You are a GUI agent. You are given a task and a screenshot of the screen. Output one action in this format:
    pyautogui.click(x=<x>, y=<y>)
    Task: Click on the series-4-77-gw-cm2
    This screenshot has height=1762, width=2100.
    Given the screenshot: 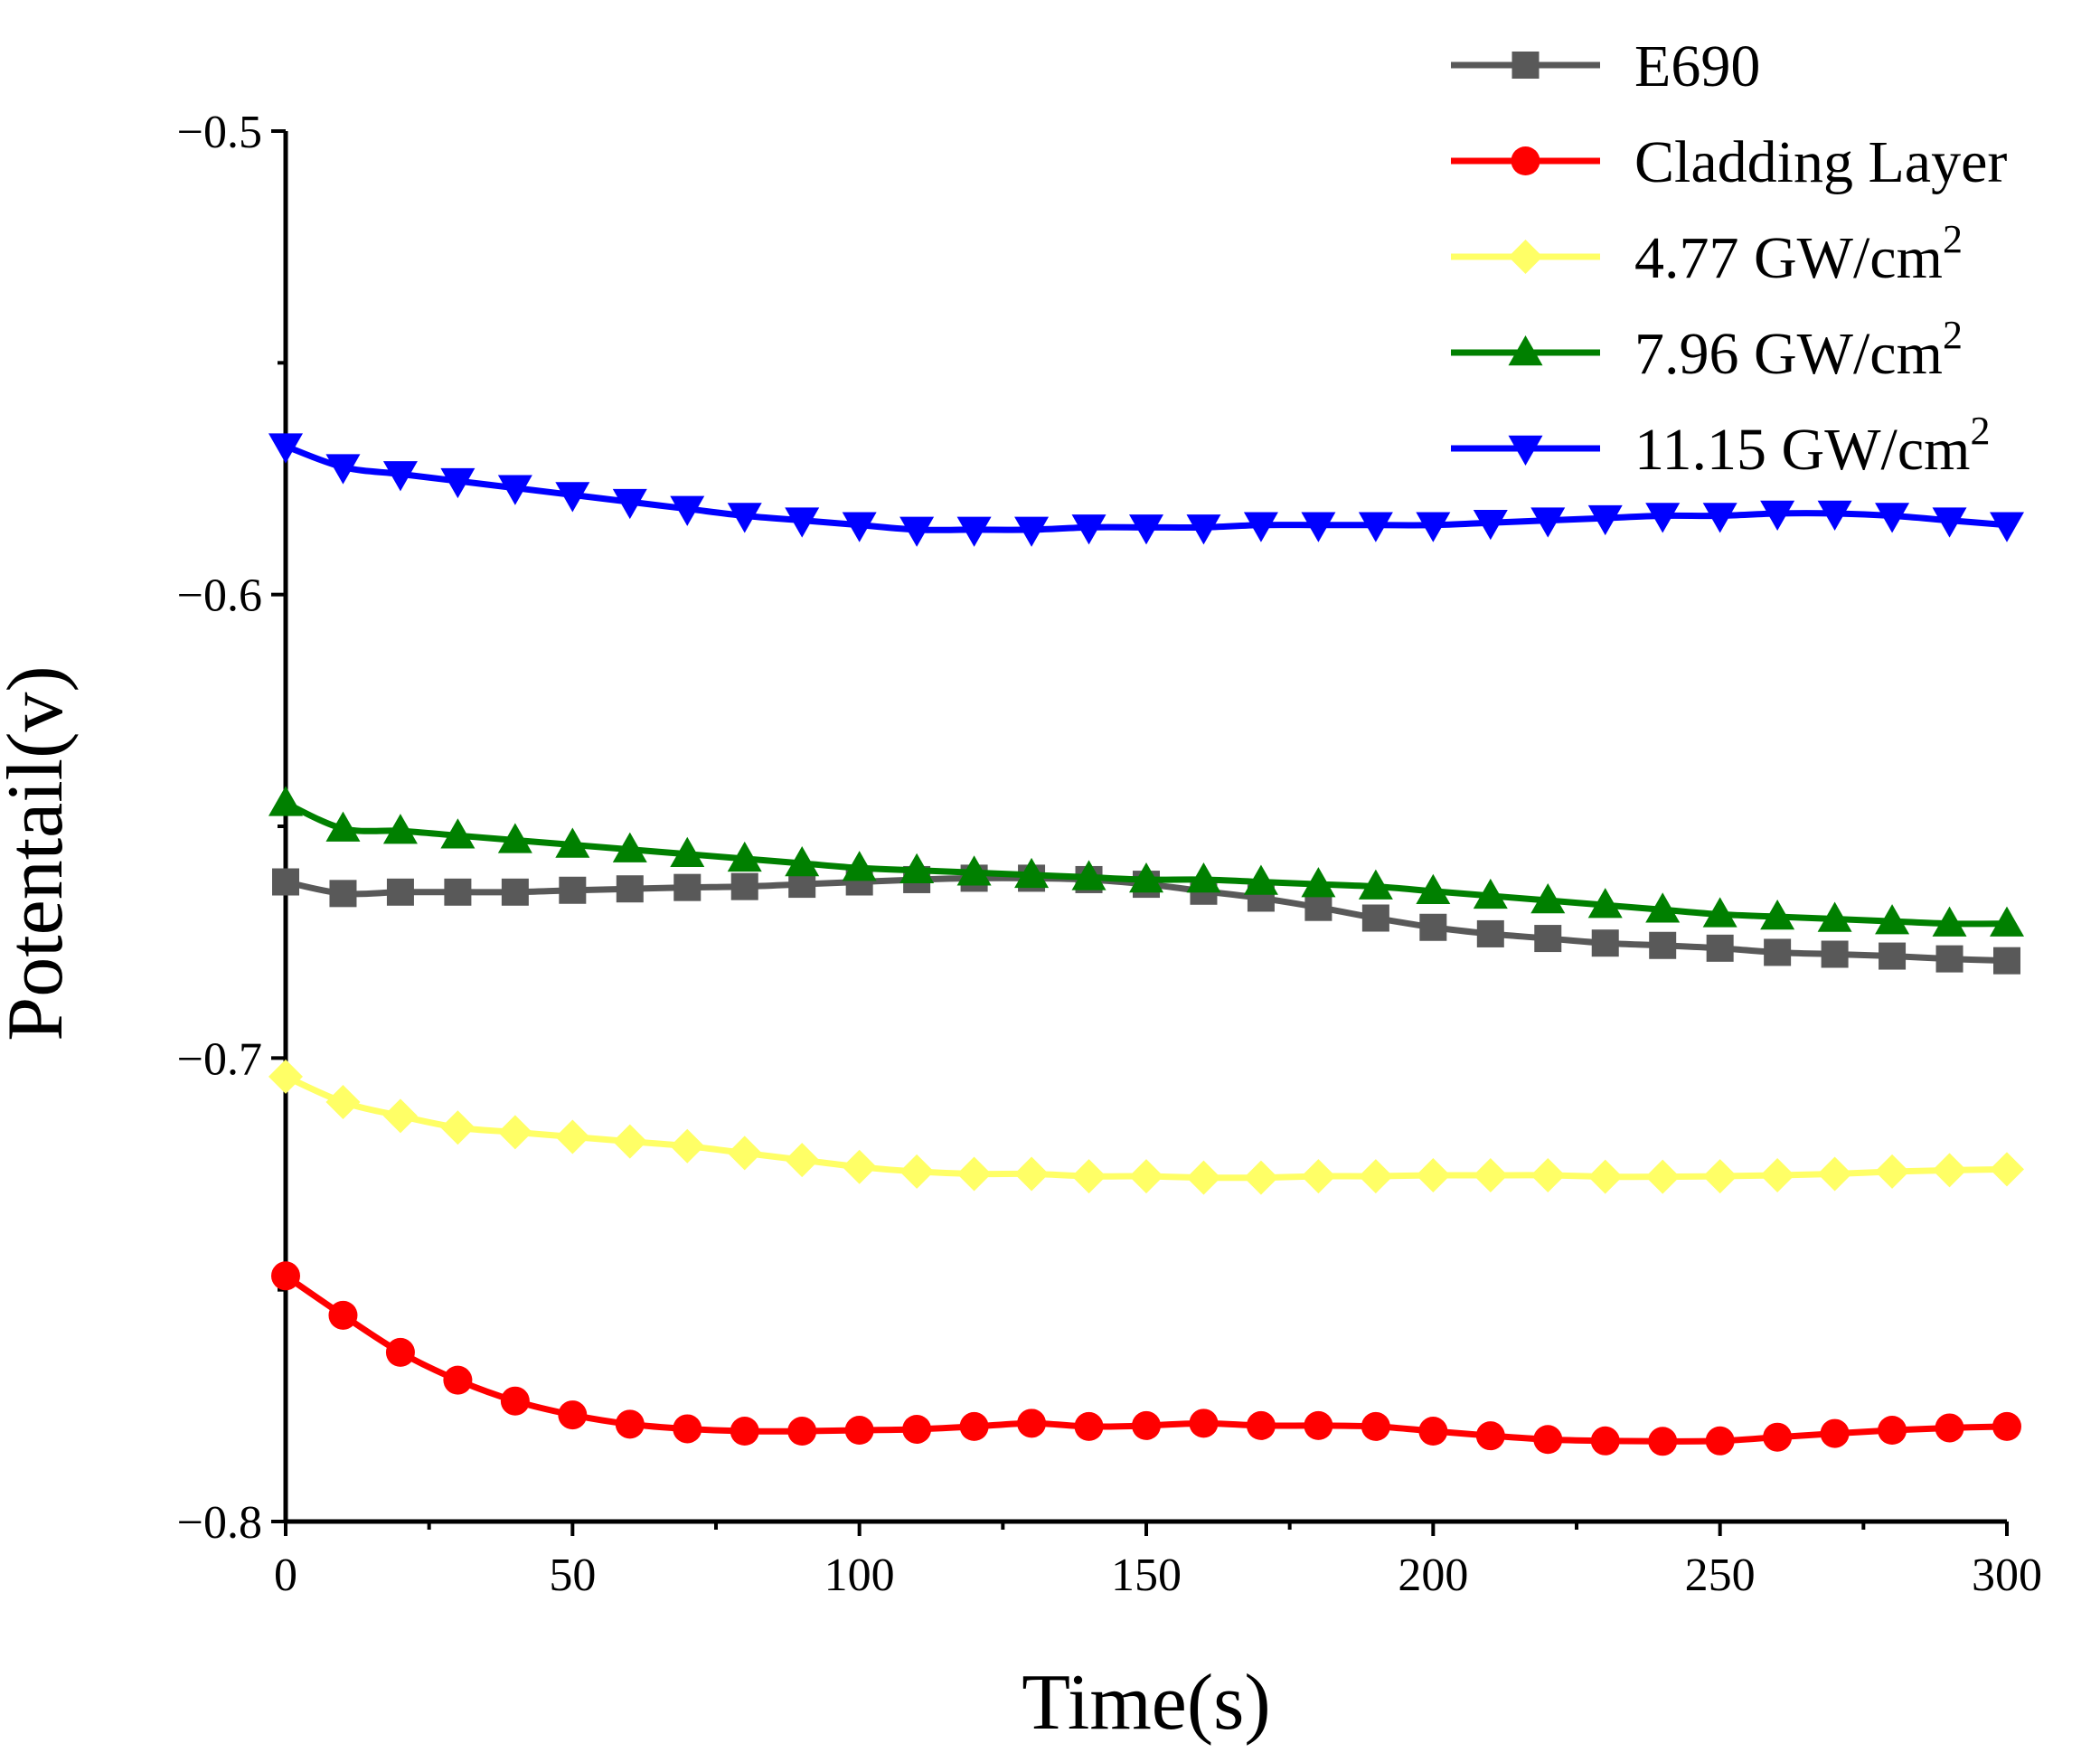 What is the action you would take?
    pyautogui.click(x=1146, y=1127)
    